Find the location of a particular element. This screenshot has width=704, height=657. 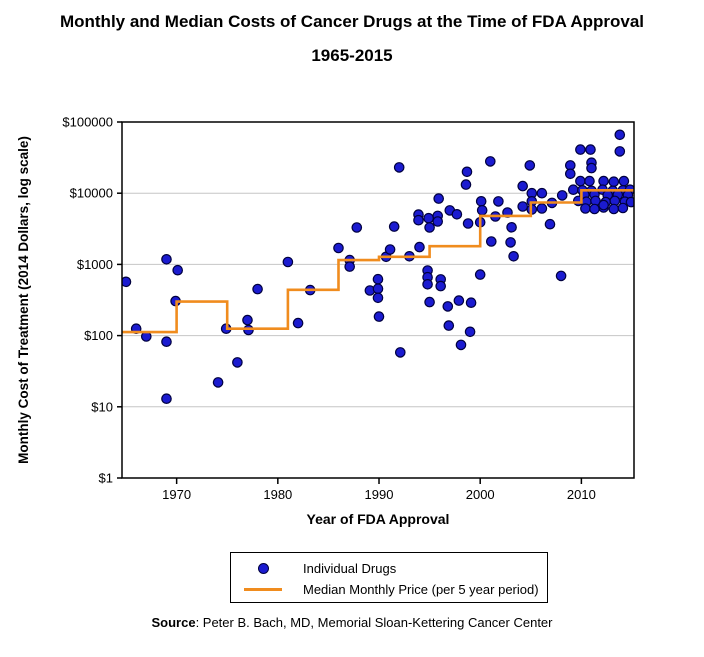

y-tick-label: $10000 is located at coordinates (91, 193).